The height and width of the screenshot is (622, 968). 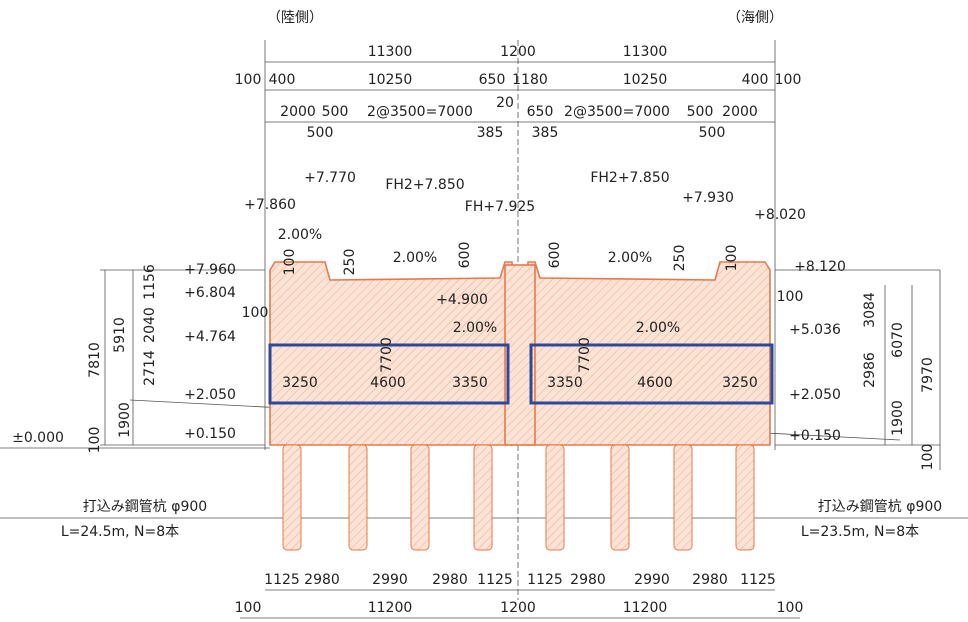 I want to click on label: +8.020, so click(x=780, y=215).